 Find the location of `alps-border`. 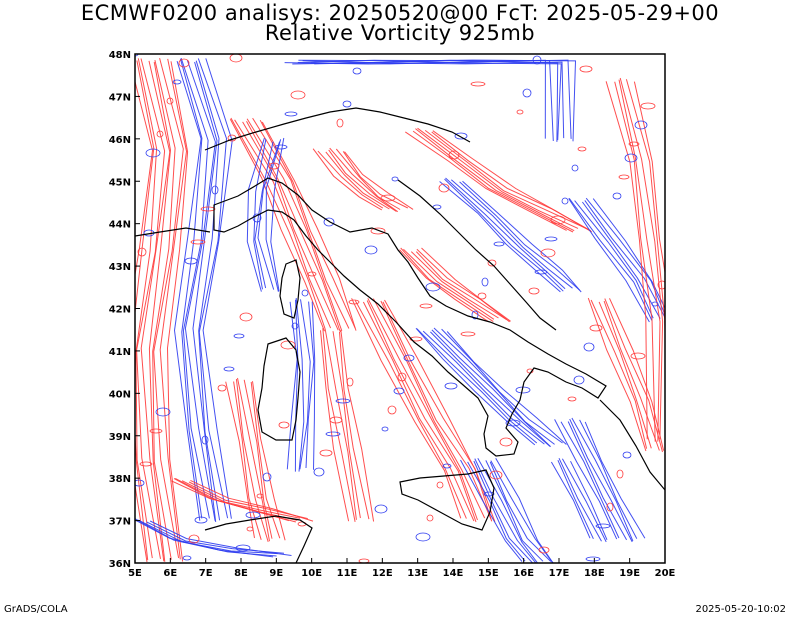

alps-border is located at coordinates (337, 129).